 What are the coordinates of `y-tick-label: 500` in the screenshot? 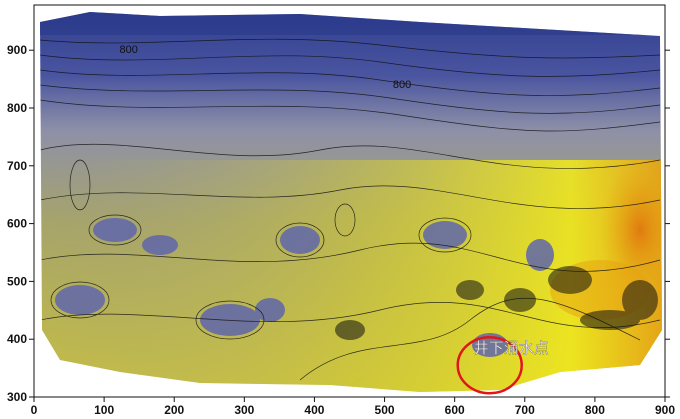 It's located at (17, 281).